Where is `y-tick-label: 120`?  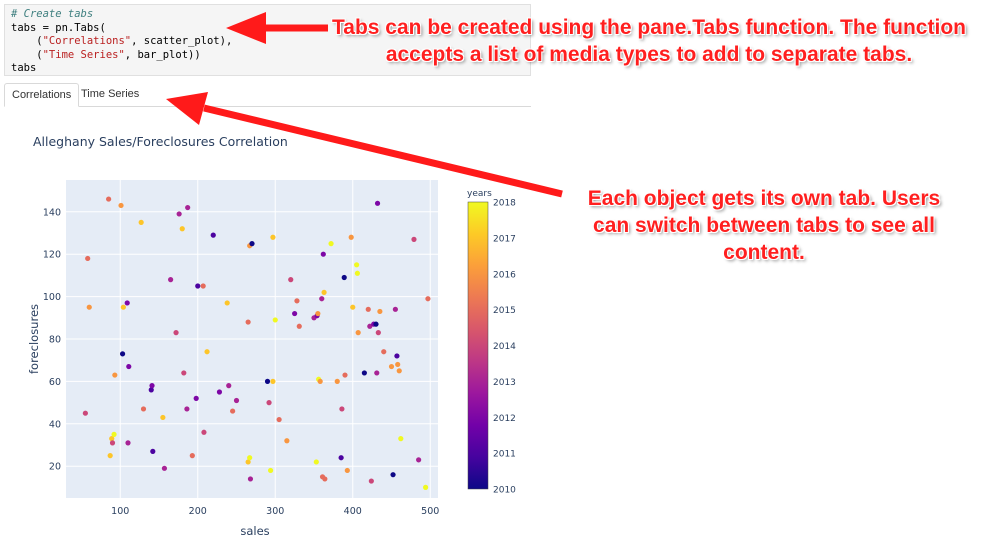
y-tick-label: 120 is located at coordinates (52, 255).